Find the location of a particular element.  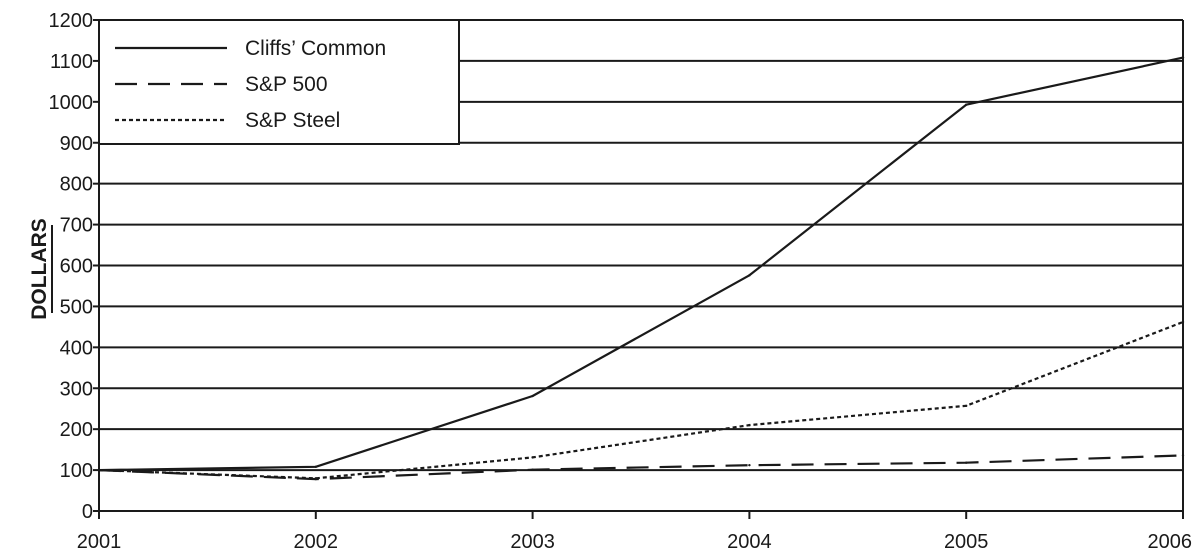

y-tick-label-200: 200 is located at coordinates (76, 430).